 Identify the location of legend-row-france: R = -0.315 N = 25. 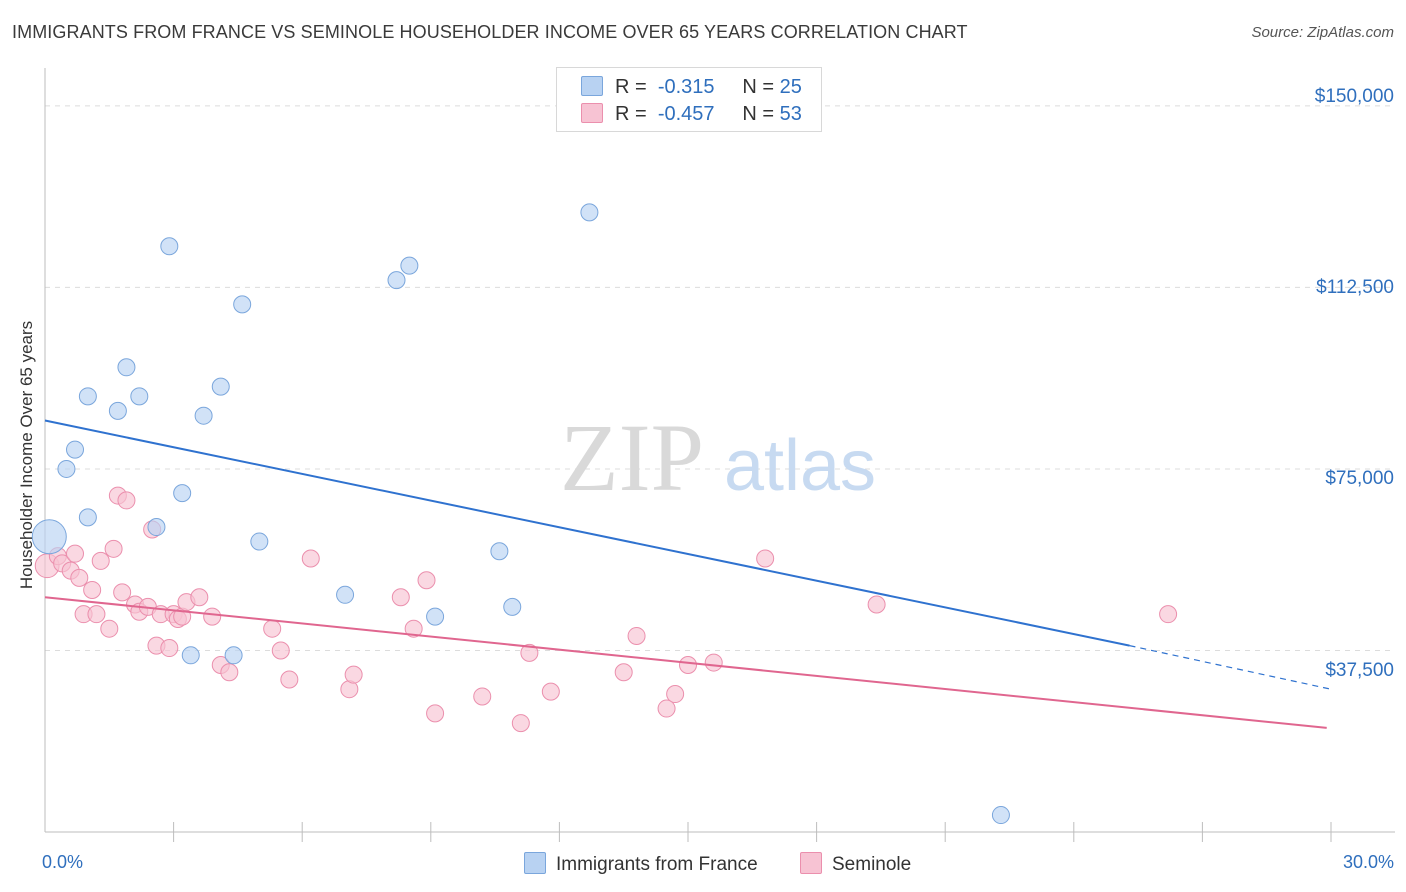
(691, 87).